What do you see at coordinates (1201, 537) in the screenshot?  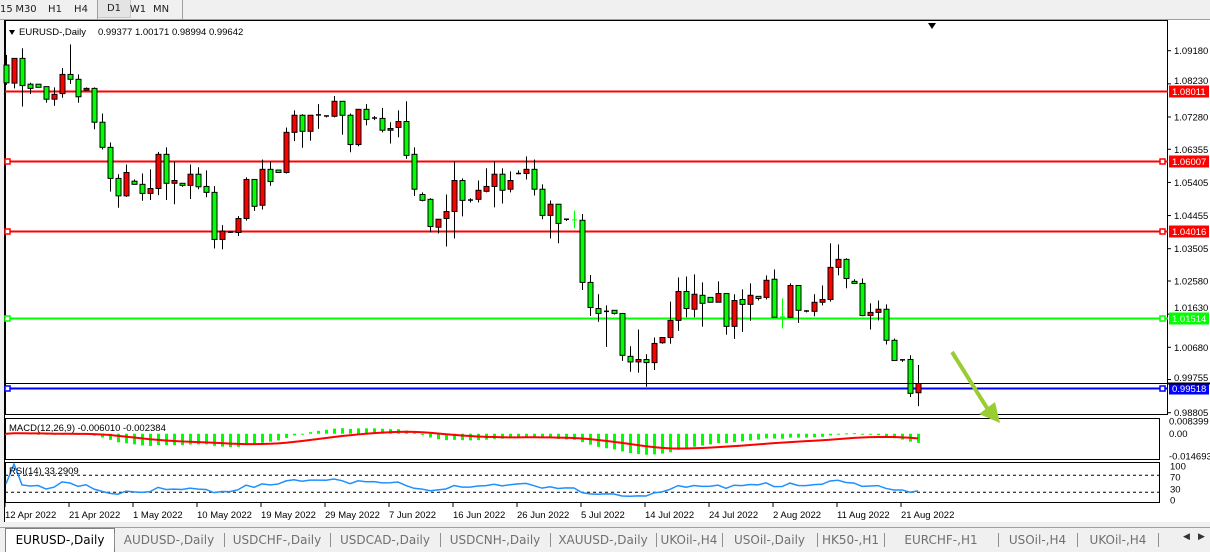 I see `tabs-scroll-right-icon: ▶` at bounding box center [1201, 537].